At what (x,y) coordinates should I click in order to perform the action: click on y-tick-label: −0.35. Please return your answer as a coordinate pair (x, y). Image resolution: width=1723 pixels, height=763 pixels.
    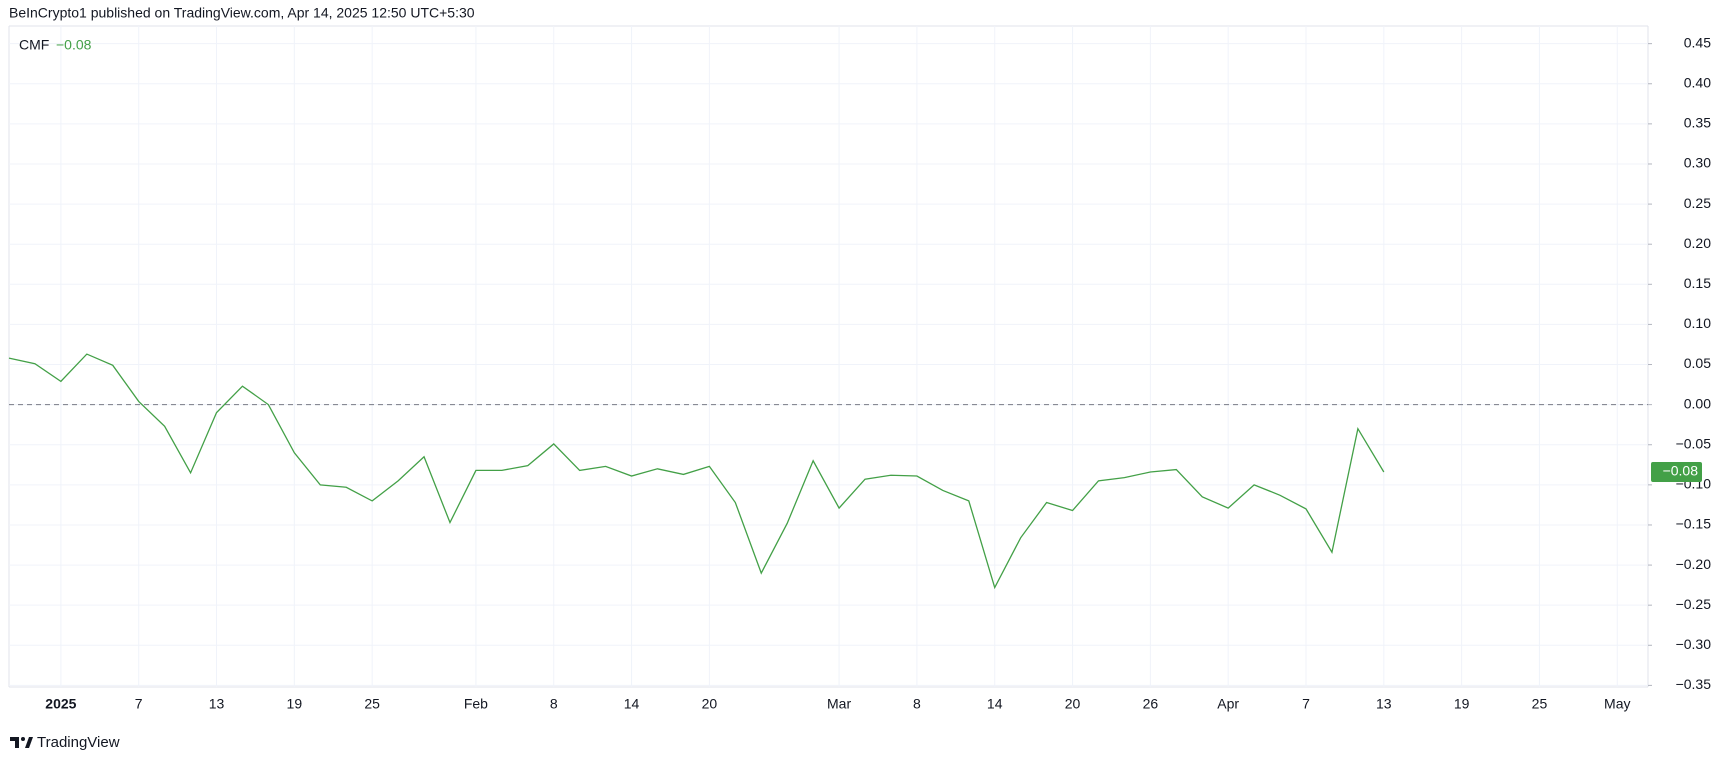
    Looking at the image, I should click on (1694, 684).